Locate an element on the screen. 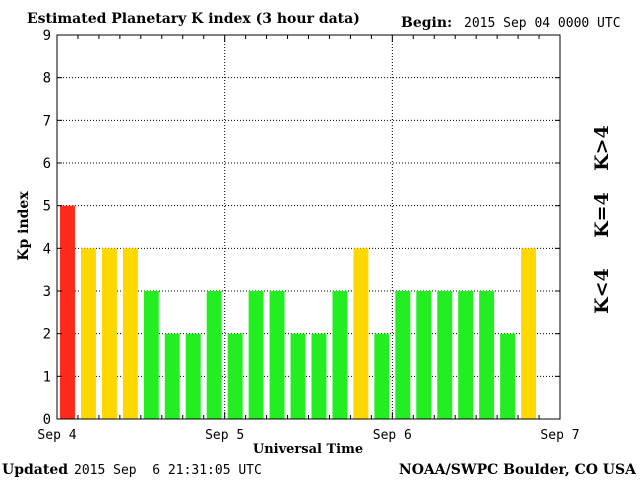  x-tick-label: Sep 4 is located at coordinates (56, 435).